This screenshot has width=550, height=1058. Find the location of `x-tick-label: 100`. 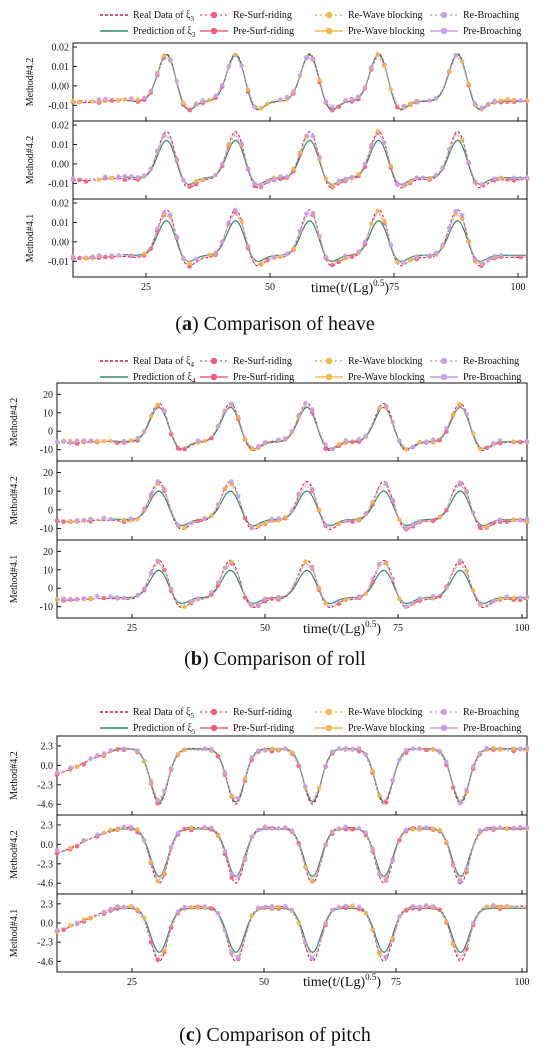

x-tick-label: 100 is located at coordinates (522, 982).